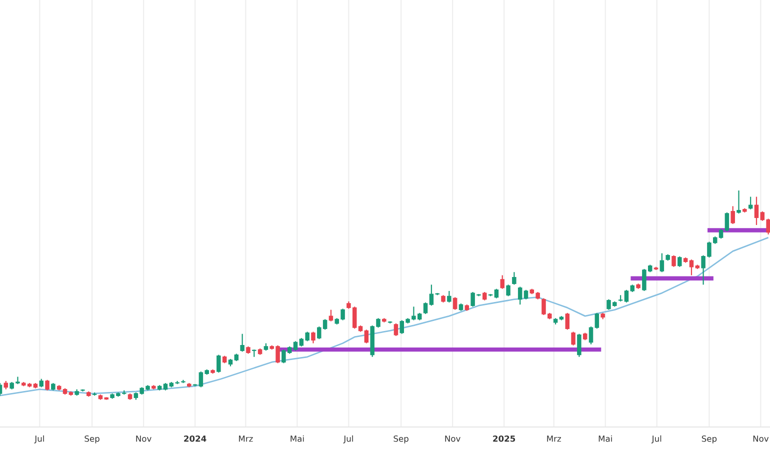 This screenshot has width=770, height=462. What do you see at coordinates (504, 438) in the screenshot?
I see `x-tick-label: 2025` at bounding box center [504, 438].